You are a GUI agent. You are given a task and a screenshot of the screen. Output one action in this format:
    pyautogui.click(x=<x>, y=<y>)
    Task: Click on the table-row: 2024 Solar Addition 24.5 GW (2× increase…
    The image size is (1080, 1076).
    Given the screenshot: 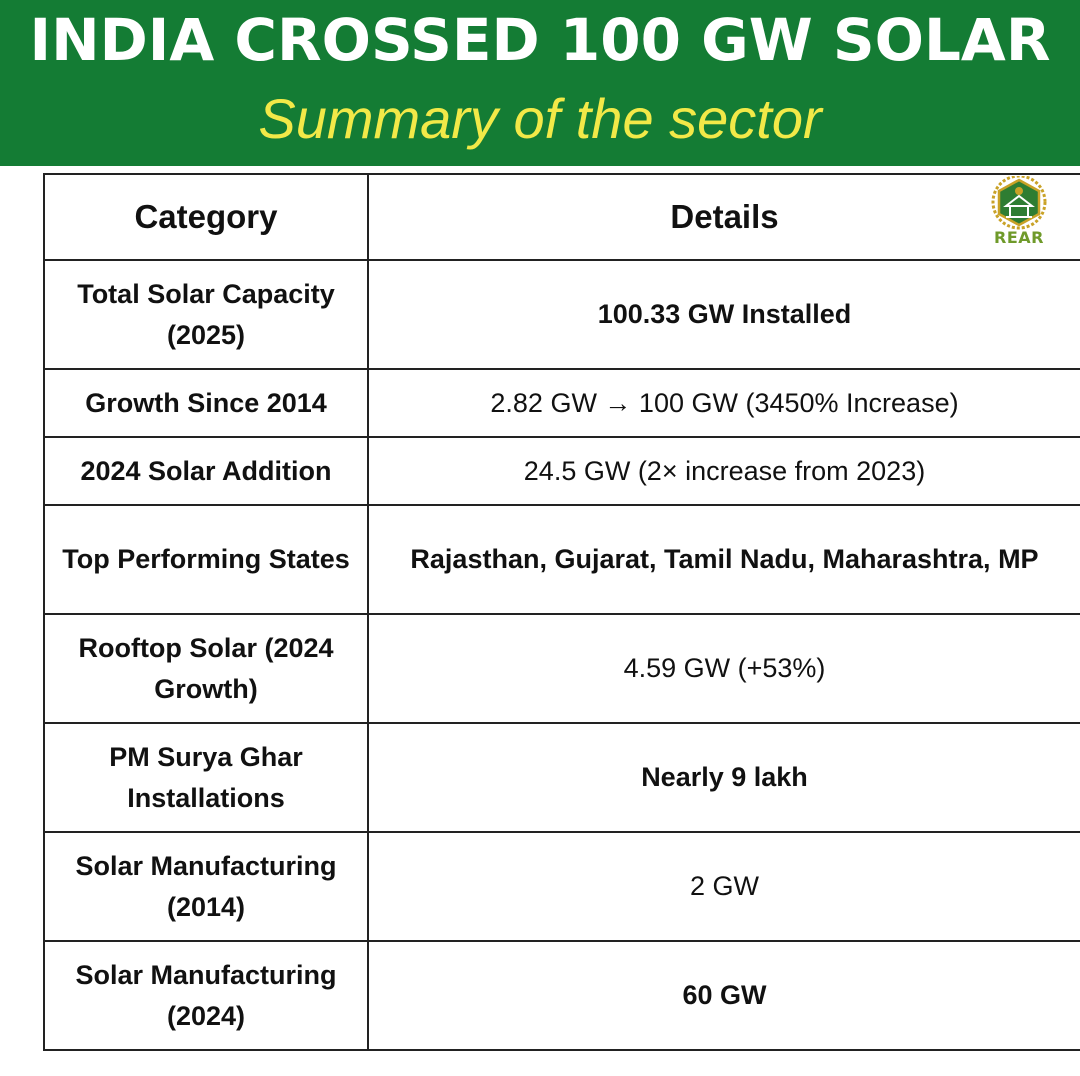 What is the action you would take?
    pyautogui.click(x=561, y=471)
    